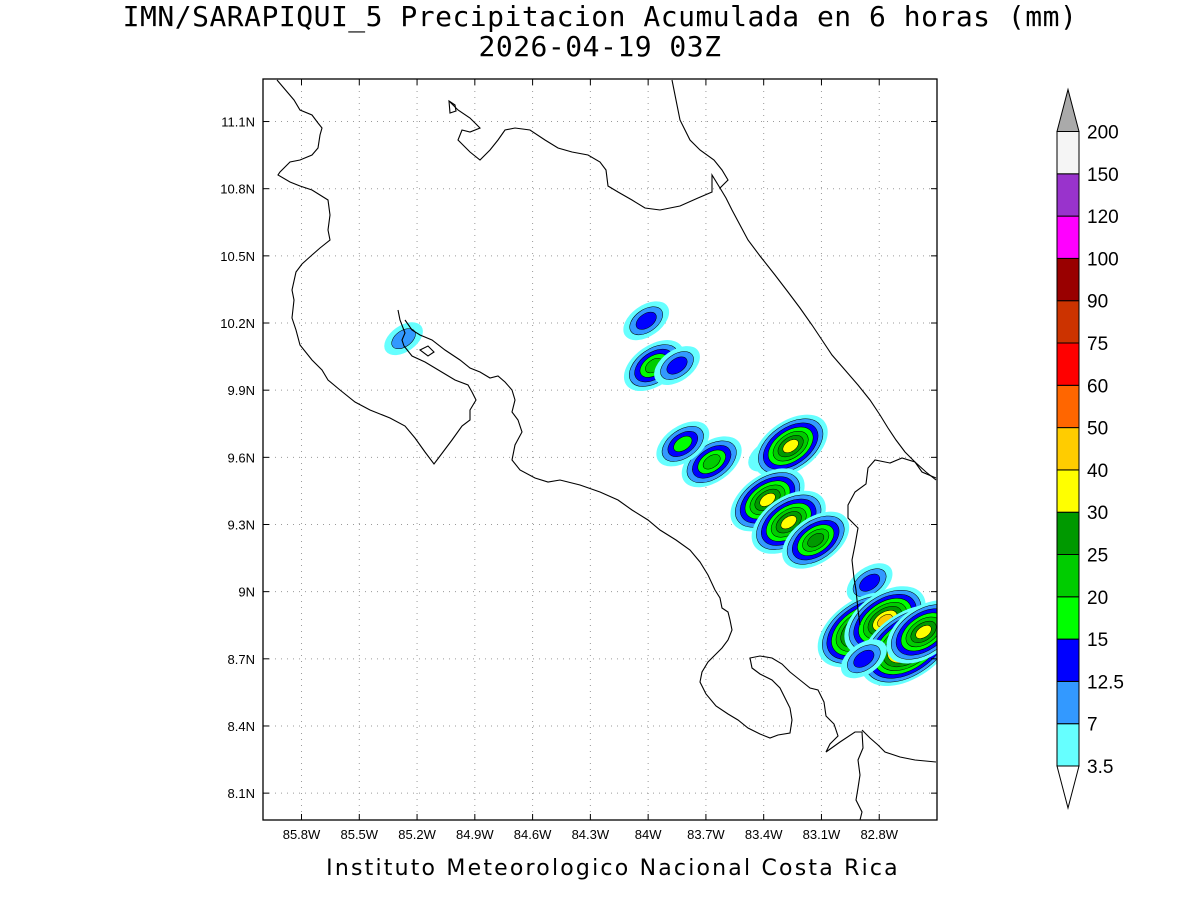  Describe the element at coordinates (899, 746) in the screenshot. I see `panama-coast-south` at that location.